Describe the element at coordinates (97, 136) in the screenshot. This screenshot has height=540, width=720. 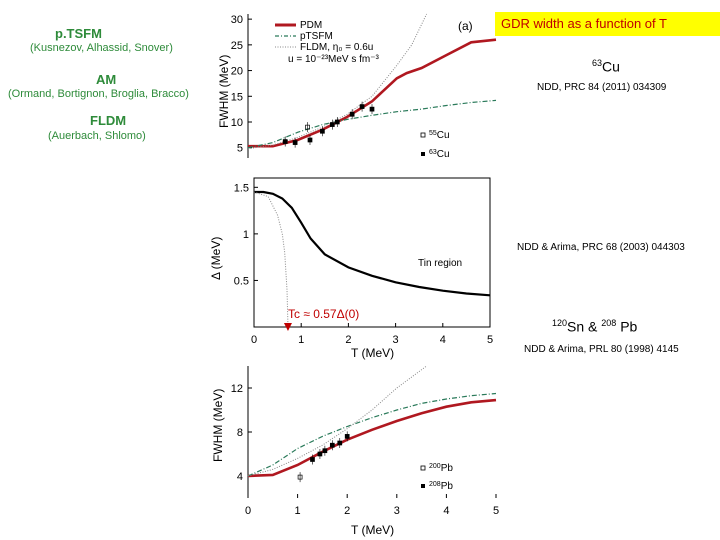
I see `model-fldm-authors: (Auerbach, Shlomo)` at that location.